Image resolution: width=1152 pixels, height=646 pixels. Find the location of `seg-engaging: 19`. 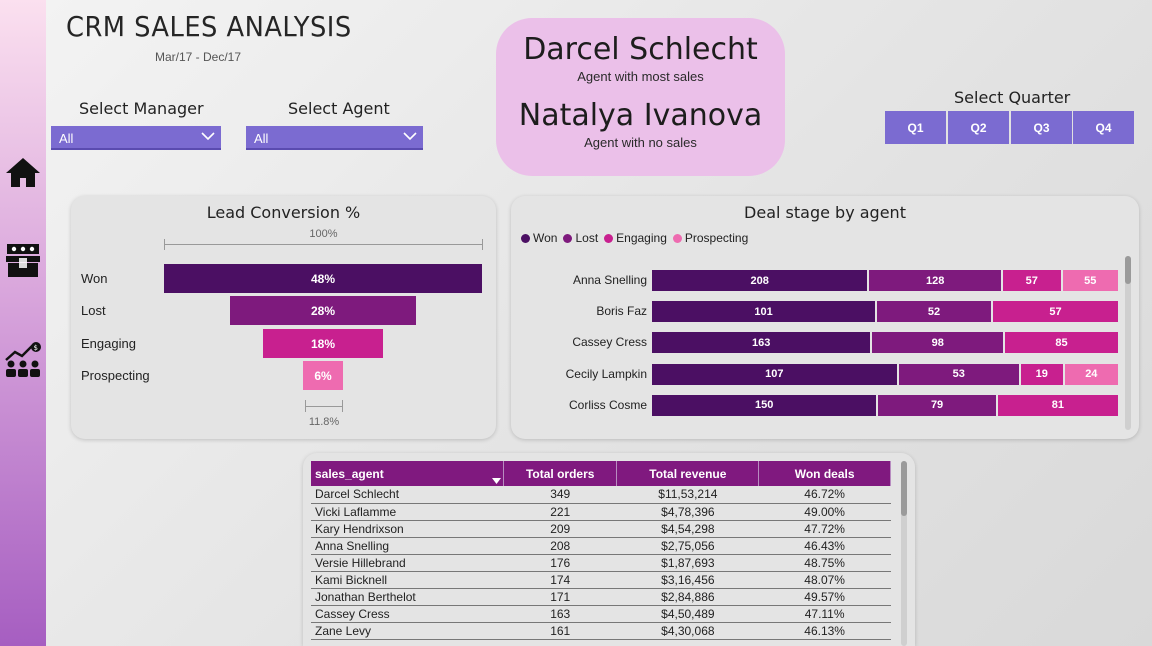

seg-engaging: 19 is located at coordinates (1041, 374).